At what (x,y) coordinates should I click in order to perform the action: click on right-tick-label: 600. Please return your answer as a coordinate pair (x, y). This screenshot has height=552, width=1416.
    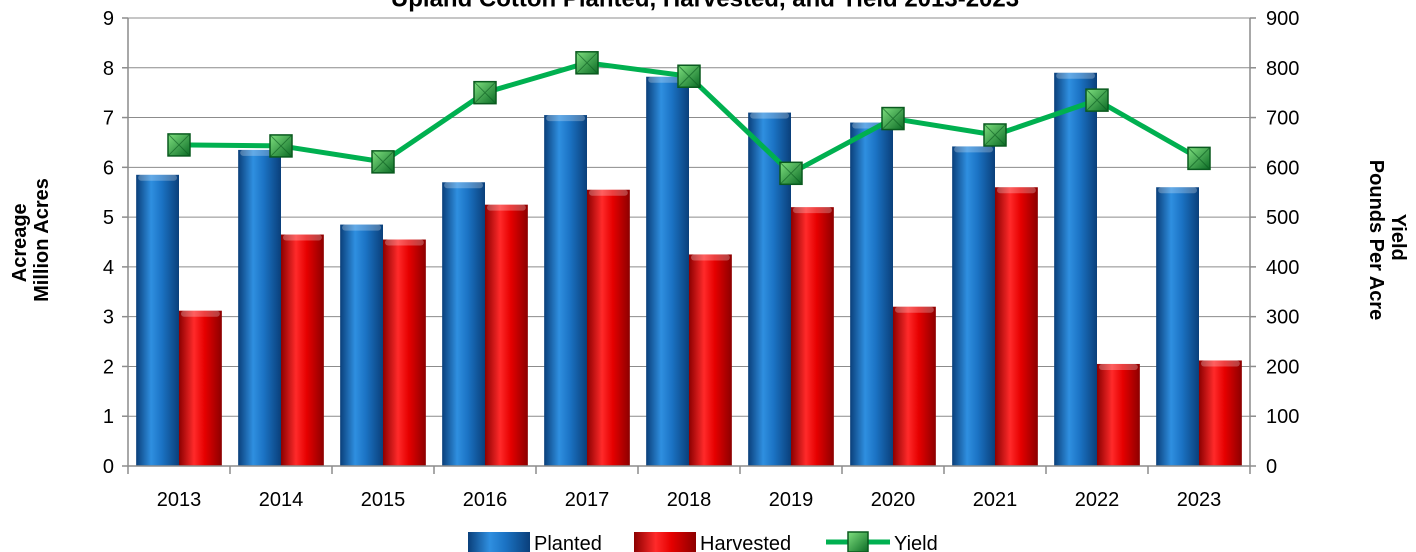
    Looking at the image, I should click on (1282, 168).